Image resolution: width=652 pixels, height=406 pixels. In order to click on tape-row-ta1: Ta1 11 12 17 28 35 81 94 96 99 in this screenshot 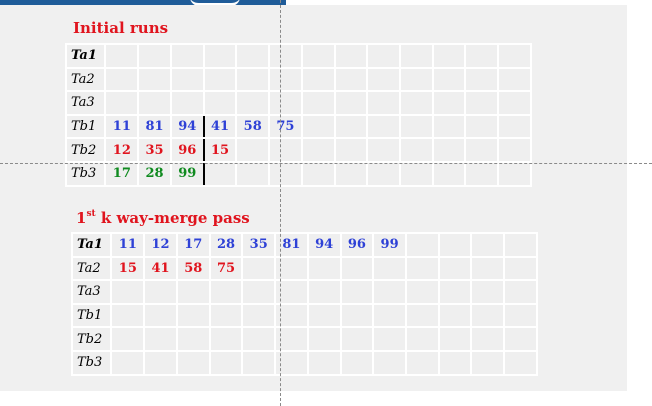, I will do `click(304, 245)`.